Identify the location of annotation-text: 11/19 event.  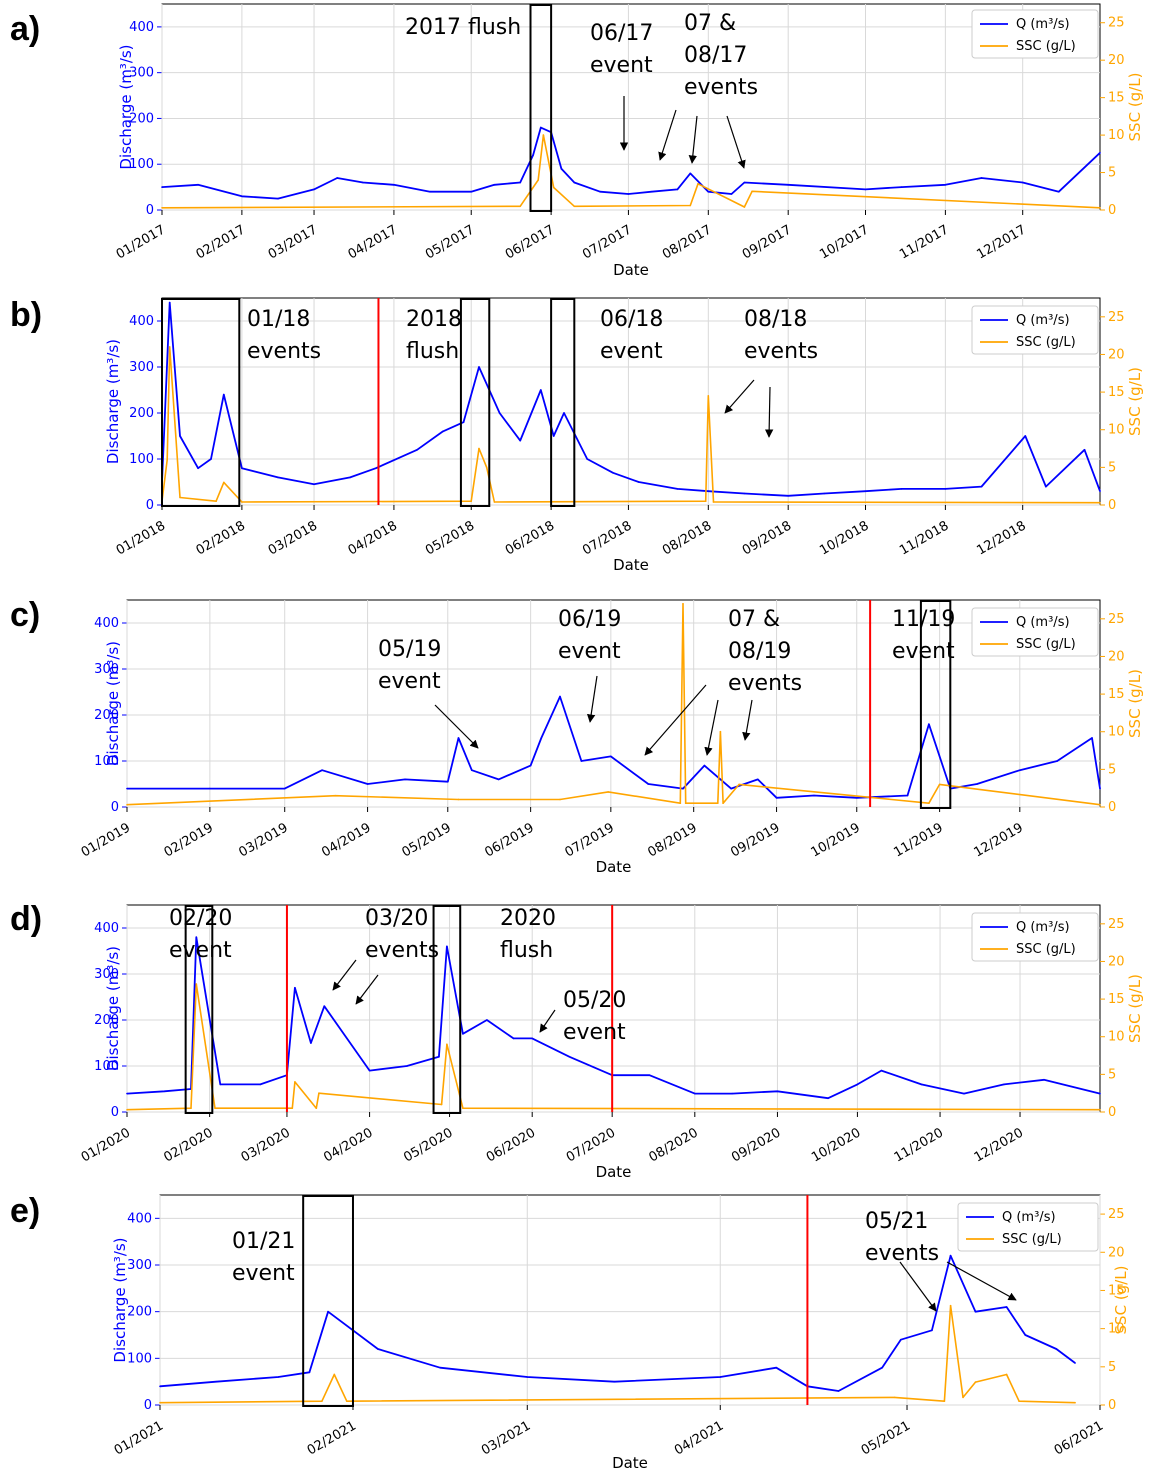
(923, 635).